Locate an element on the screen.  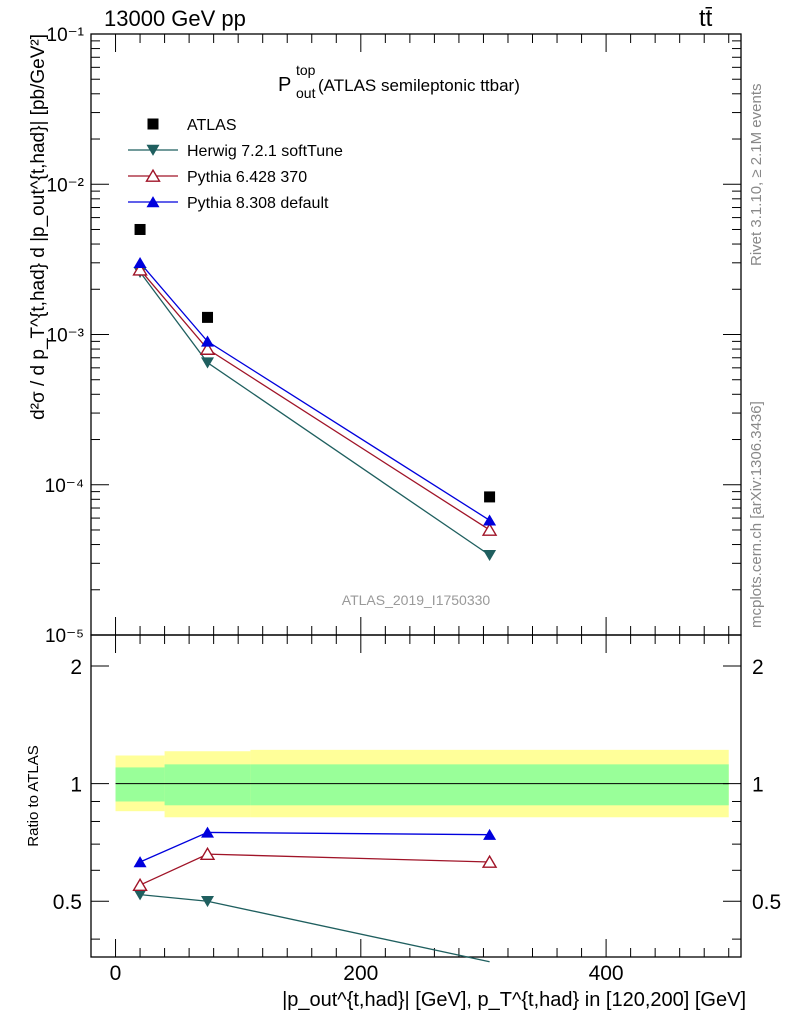
main-title: P is located at coordinates (284, 85).